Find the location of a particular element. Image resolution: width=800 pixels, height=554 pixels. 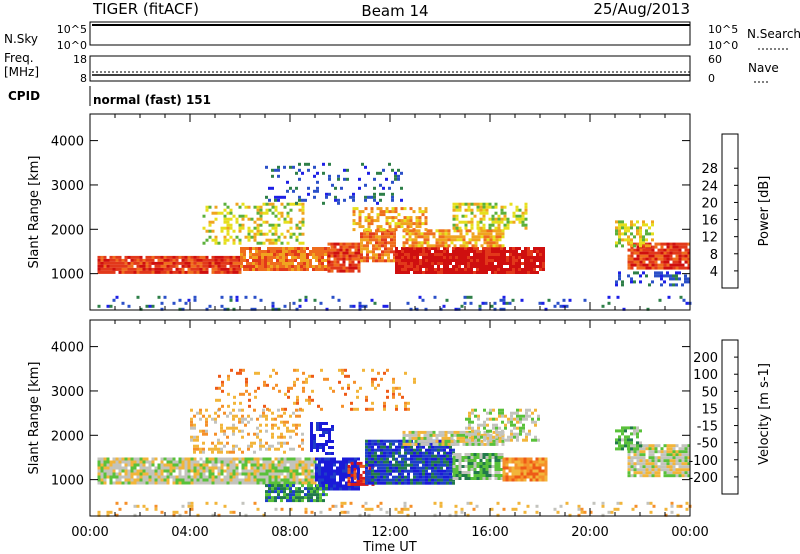

freq-tick-bottom: 8 is located at coordinates (83, 78).